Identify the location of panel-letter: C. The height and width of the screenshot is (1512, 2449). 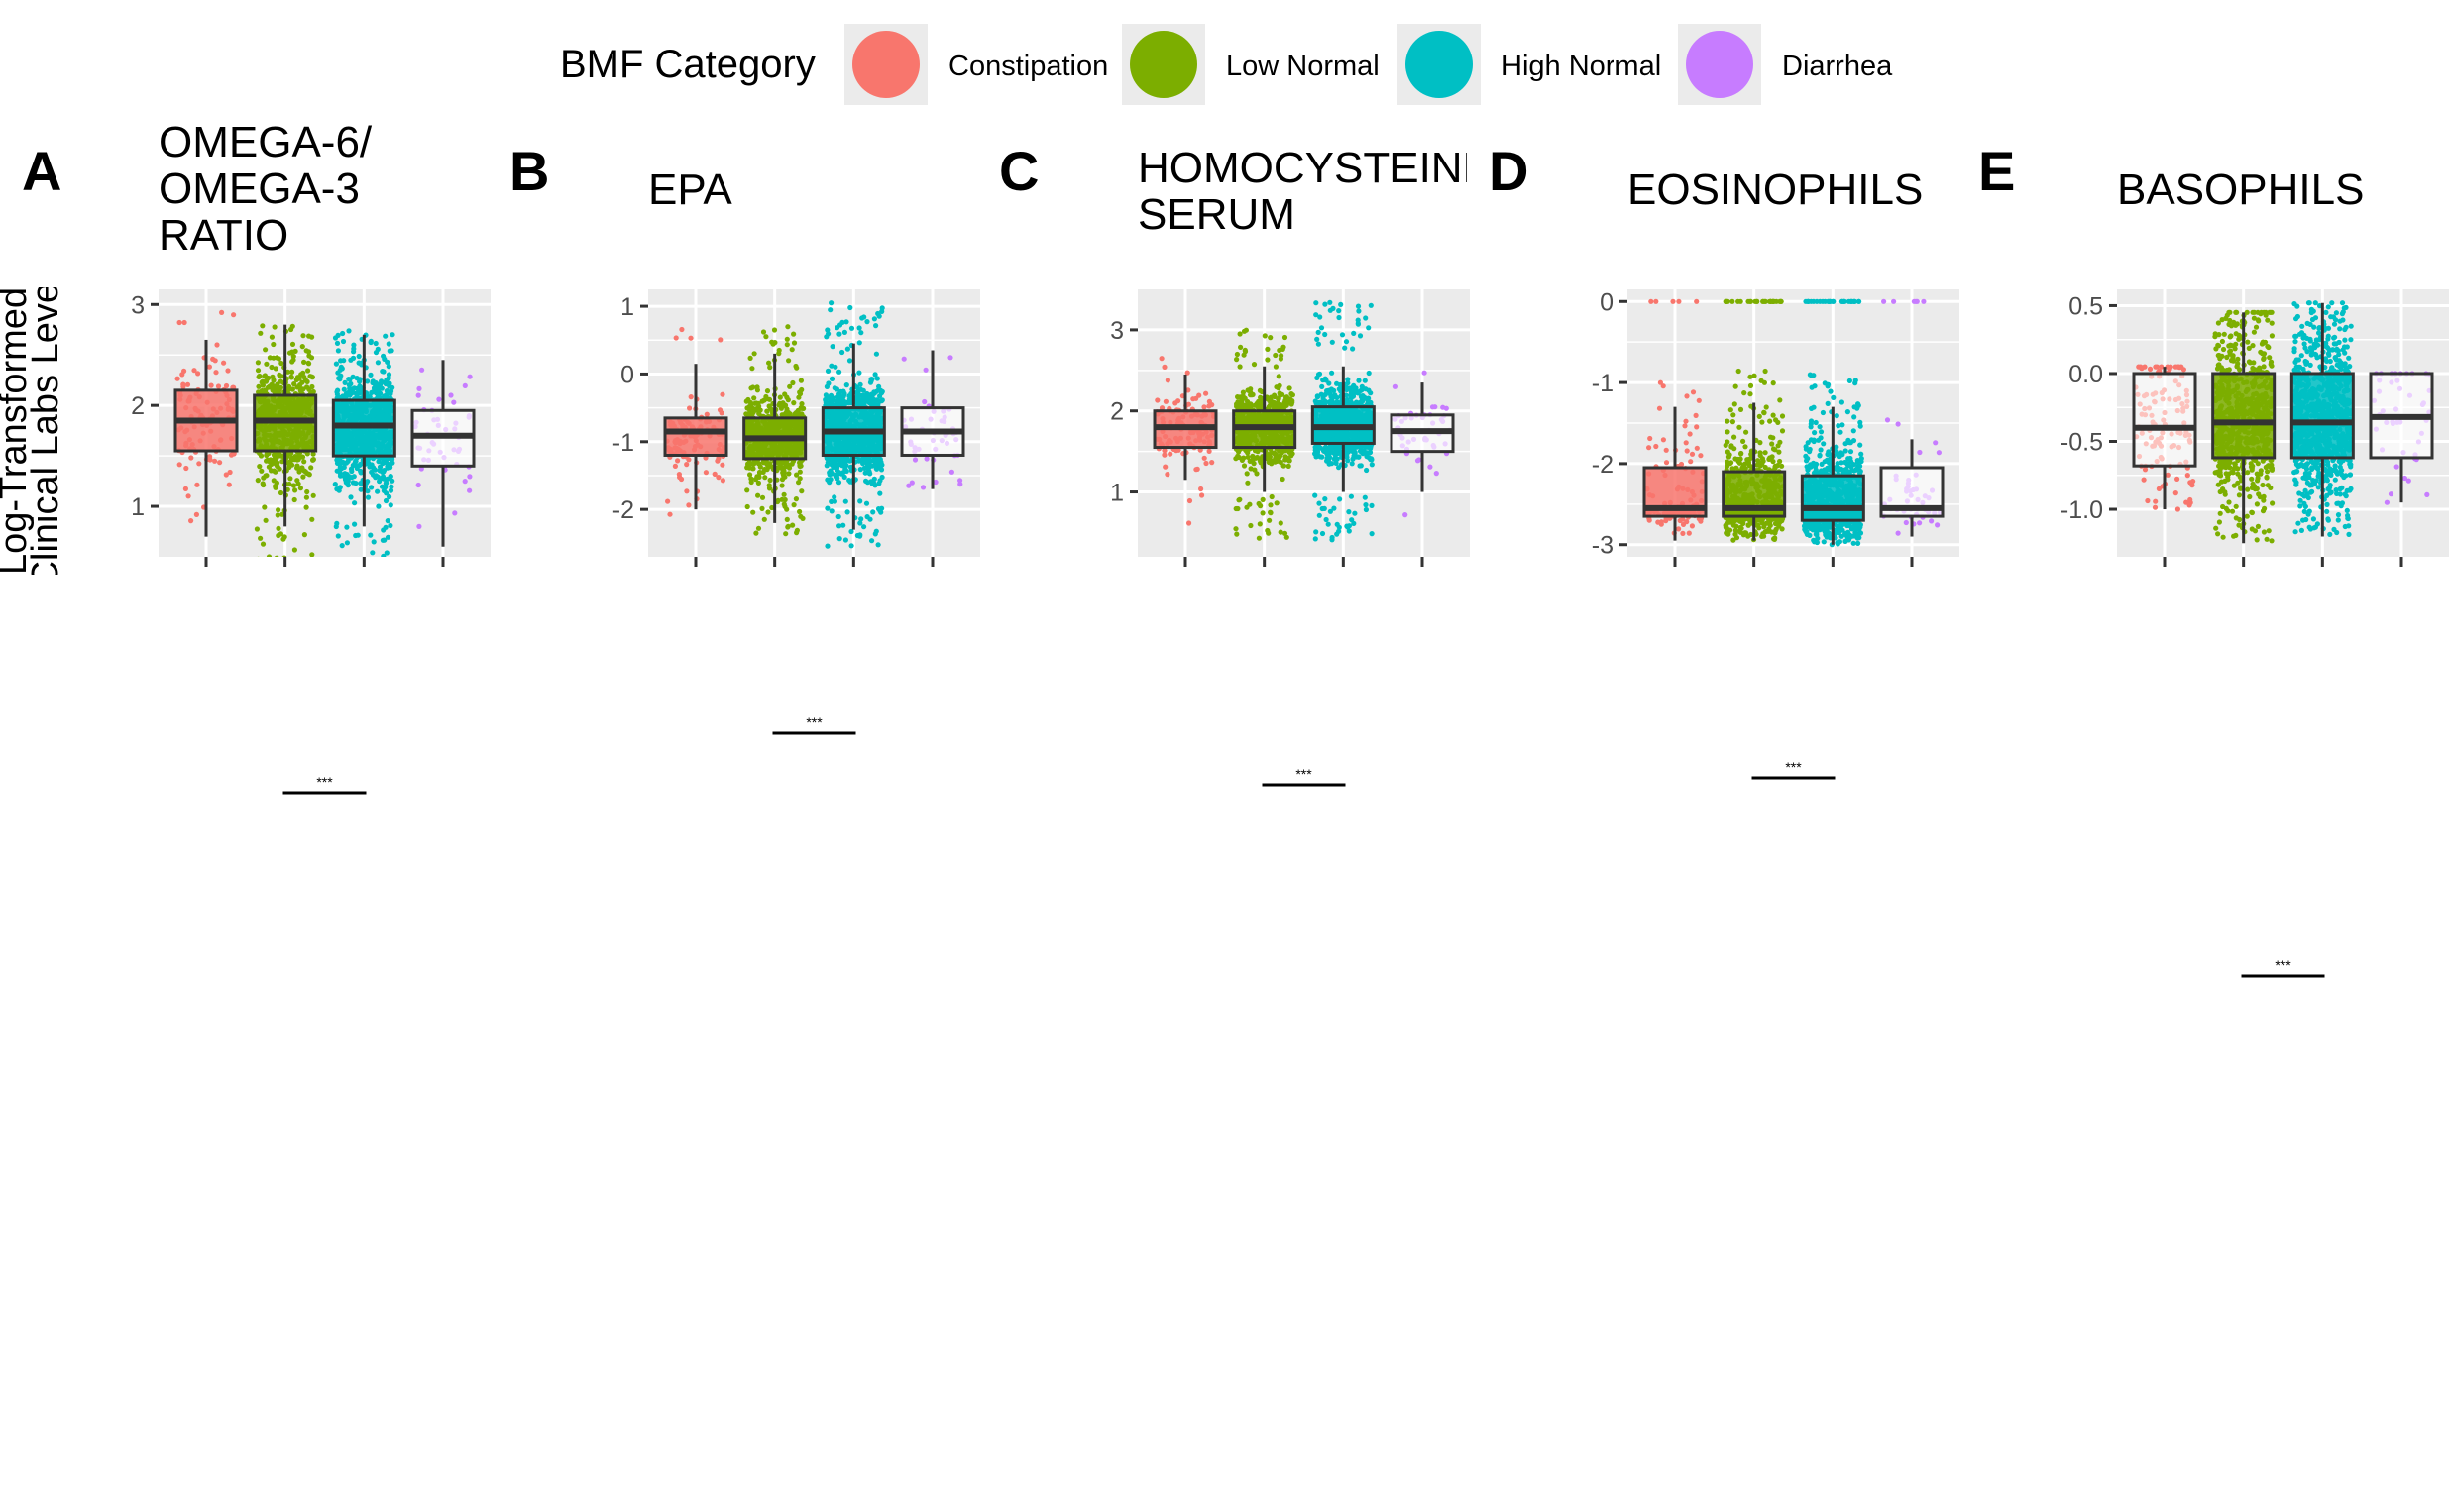
(1019, 171).